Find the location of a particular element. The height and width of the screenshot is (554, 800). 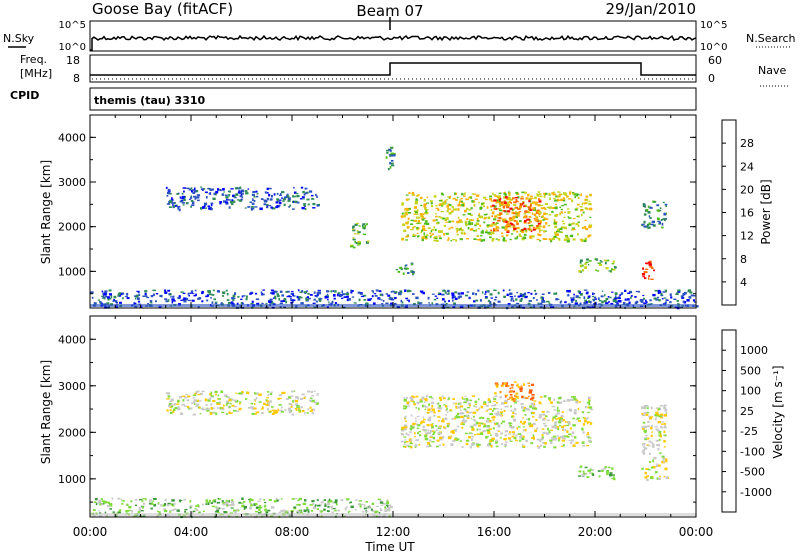

nave-tick-bottom: 0 is located at coordinates (711, 78).